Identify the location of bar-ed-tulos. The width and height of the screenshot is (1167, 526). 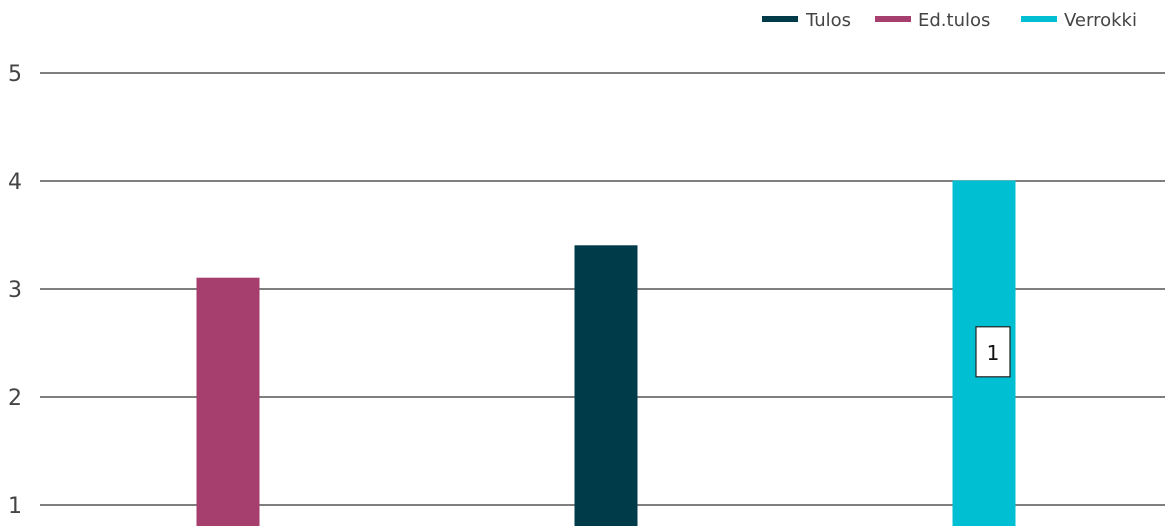
(228, 401).